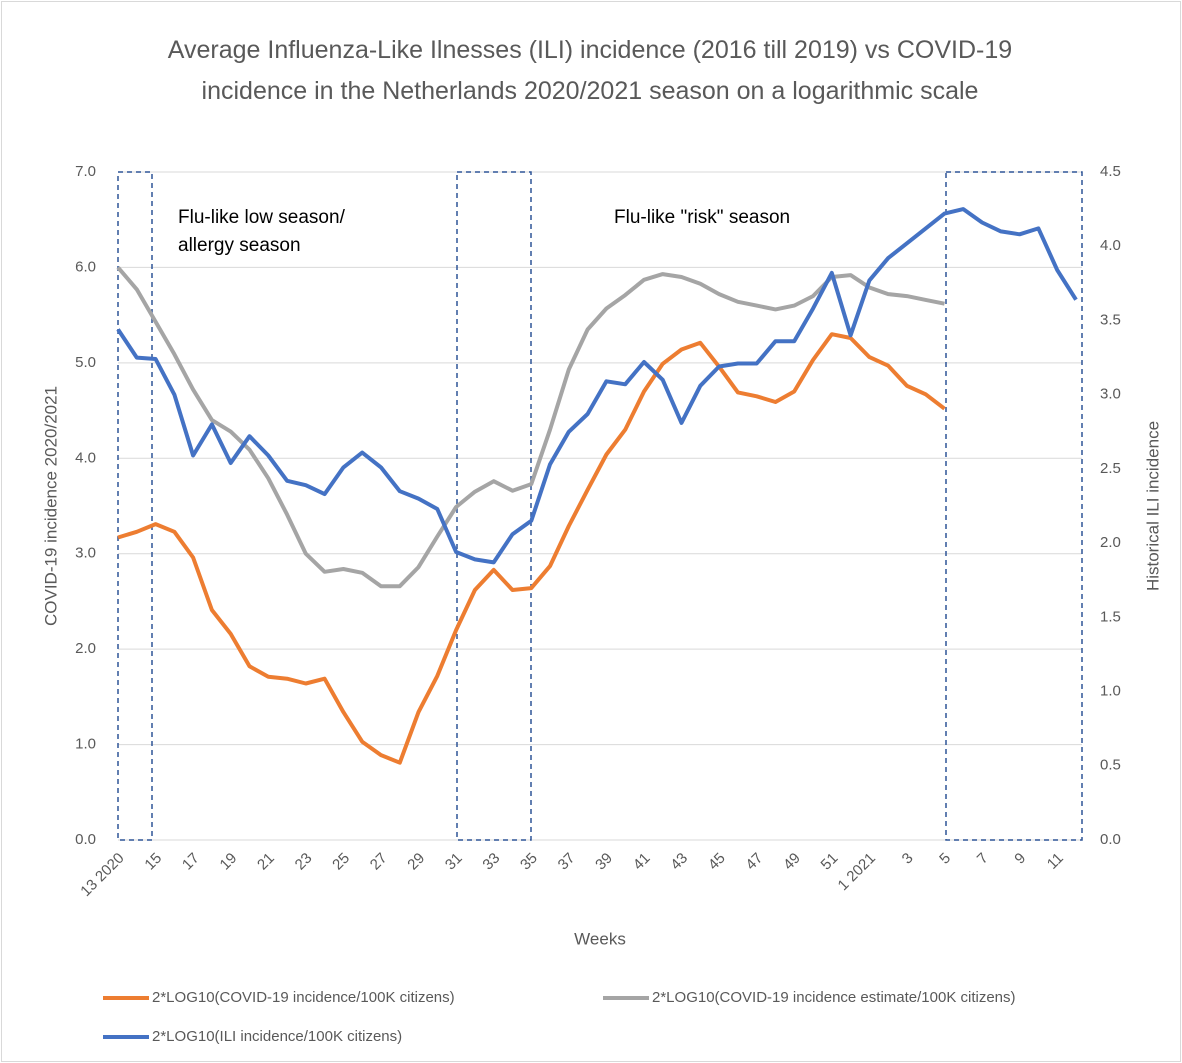 Image resolution: width=1182 pixels, height=1063 pixels. What do you see at coordinates (1110, 245) in the screenshot?
I see `y2-tick-label: 4.0` at bounding box center [1110, 245].